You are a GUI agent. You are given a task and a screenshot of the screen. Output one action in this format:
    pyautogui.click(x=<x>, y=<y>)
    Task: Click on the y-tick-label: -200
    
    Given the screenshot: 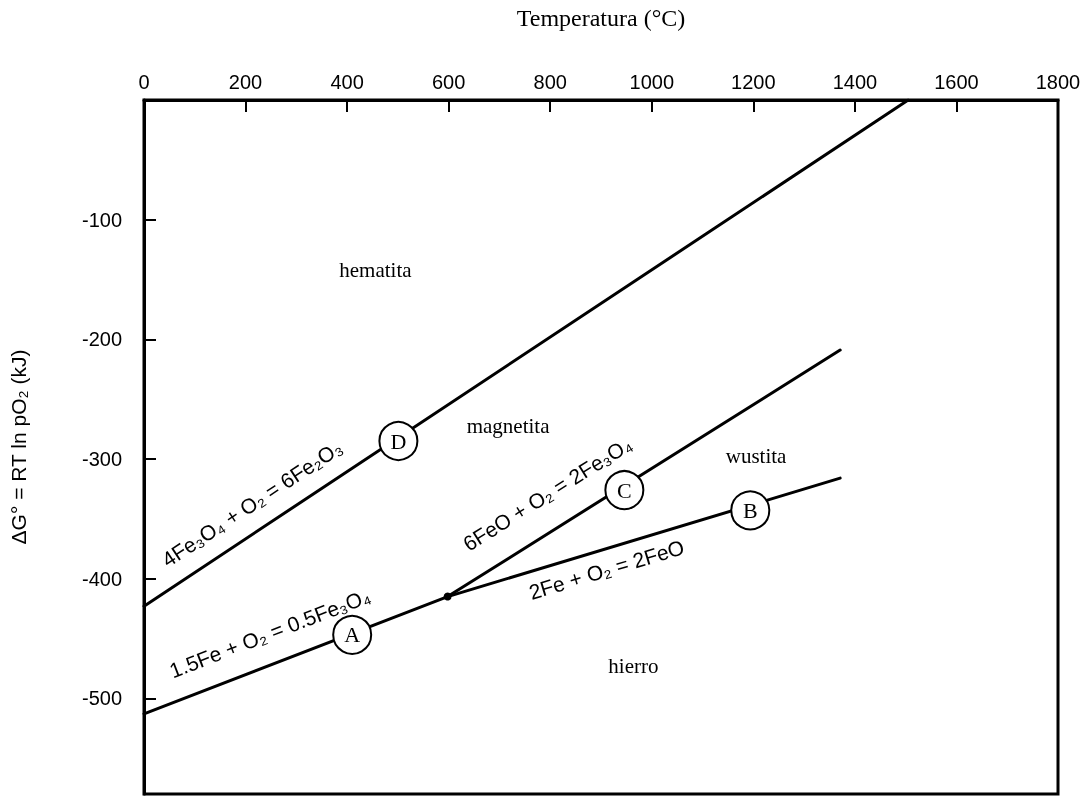 What is the action you would take?
    pyautogui.click(x=101, y=339)
    